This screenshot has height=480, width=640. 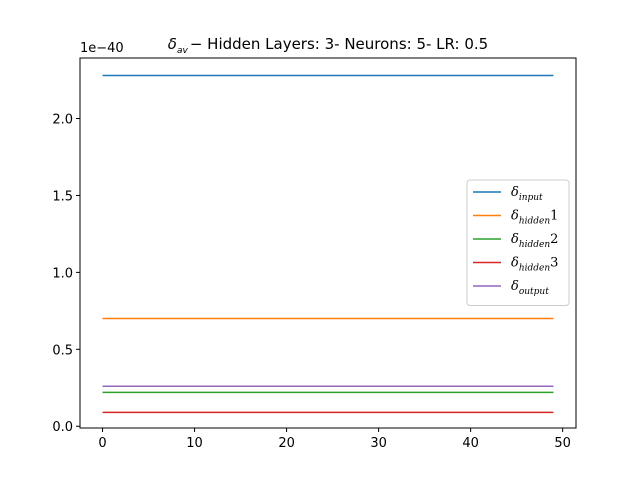 What do you see at coordinates (534, 241) in the screenshot?
I see `legend-label-hidden2: δhidden2` at bounding box center [534, 241].